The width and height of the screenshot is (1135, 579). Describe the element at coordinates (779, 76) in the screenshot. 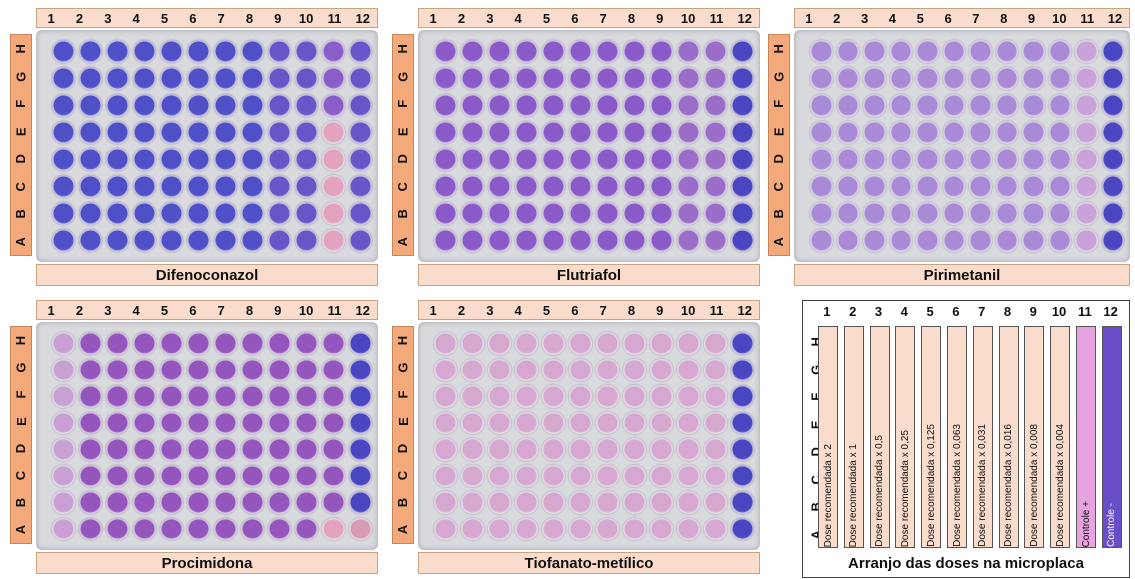

I see `row-label: G` at that location.